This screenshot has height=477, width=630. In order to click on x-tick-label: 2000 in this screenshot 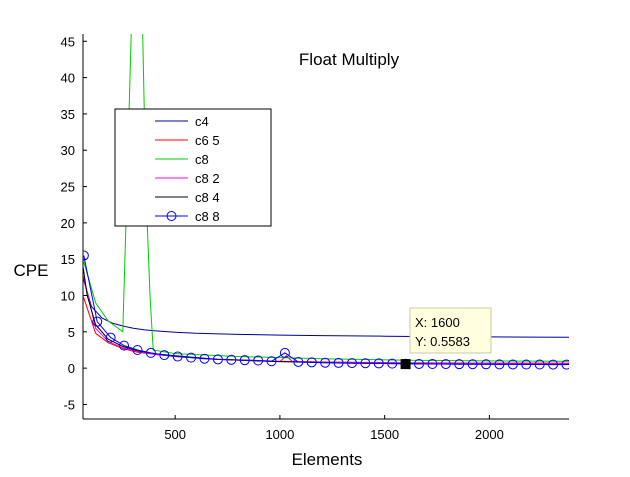, I will do `click(489, 434)`.